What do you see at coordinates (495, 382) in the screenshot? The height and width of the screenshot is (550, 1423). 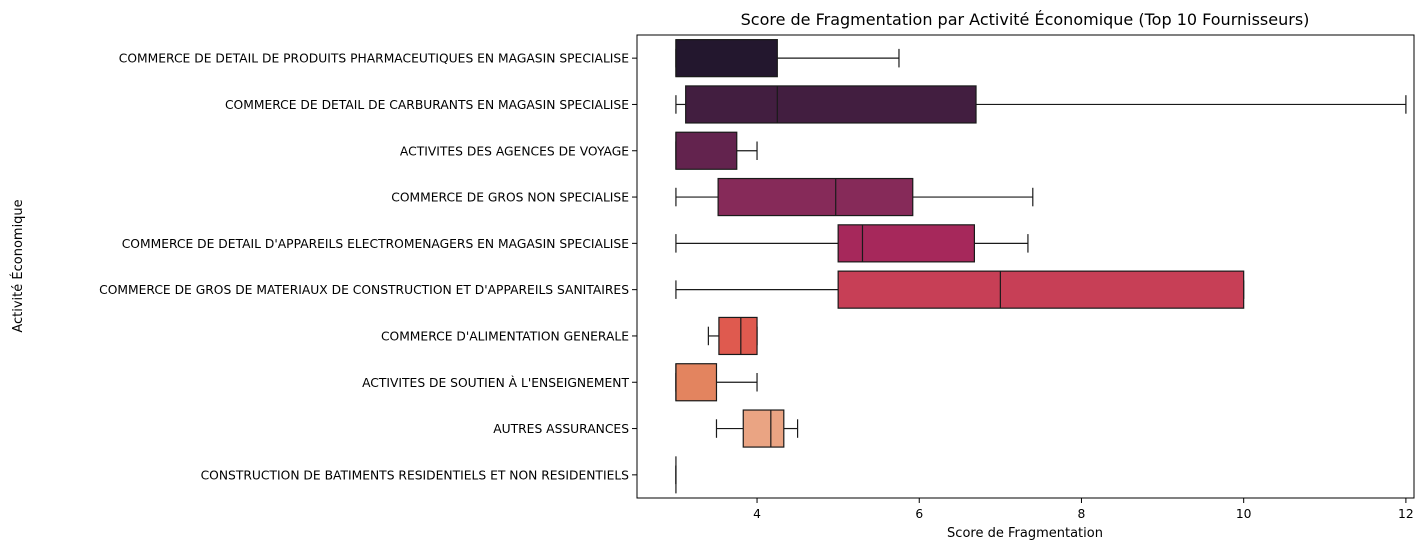 I see `y-tick-label: ACTIVITES DE SOUTIEN À L'ENSEIGNEMENT` at bounding box center [495, 382].